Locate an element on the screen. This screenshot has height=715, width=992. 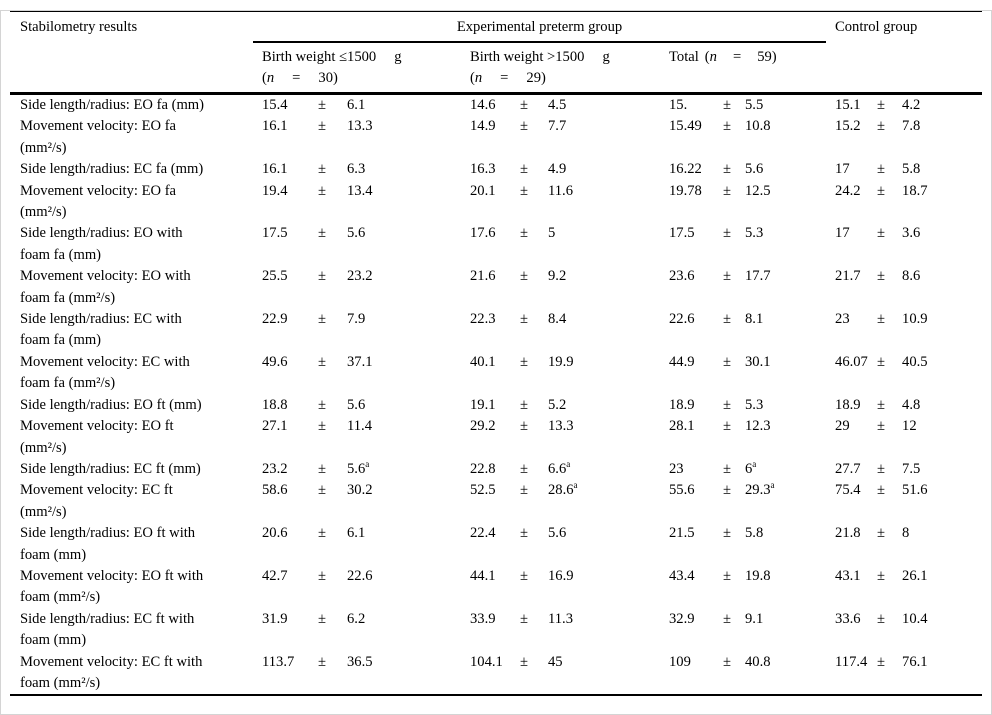
sd-value: 23.2 is located at coordinates (360, 276).